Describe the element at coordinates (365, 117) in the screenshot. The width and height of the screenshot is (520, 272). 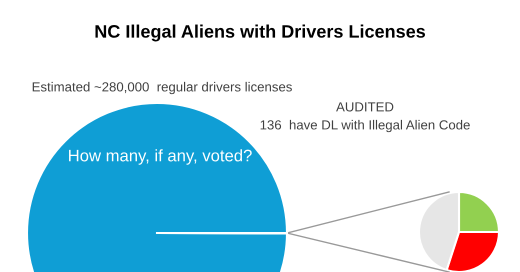
I see `text: AUDITED 136 have DL with Illegal Alien Code` at that location.